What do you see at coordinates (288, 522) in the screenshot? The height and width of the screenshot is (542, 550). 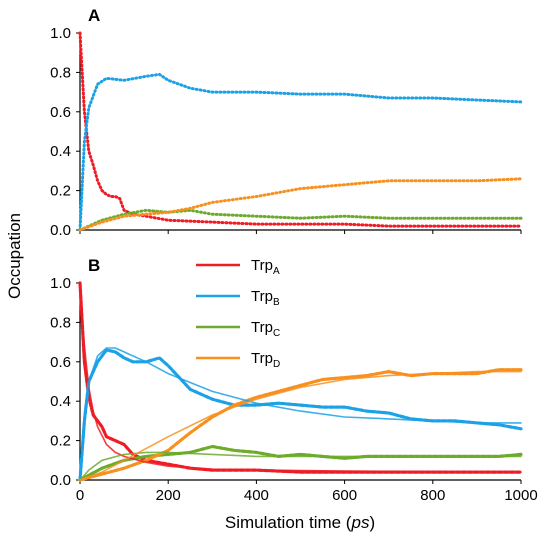 I see `x-axis-label-main: Simulation time (` at bounding box center [288, 522].